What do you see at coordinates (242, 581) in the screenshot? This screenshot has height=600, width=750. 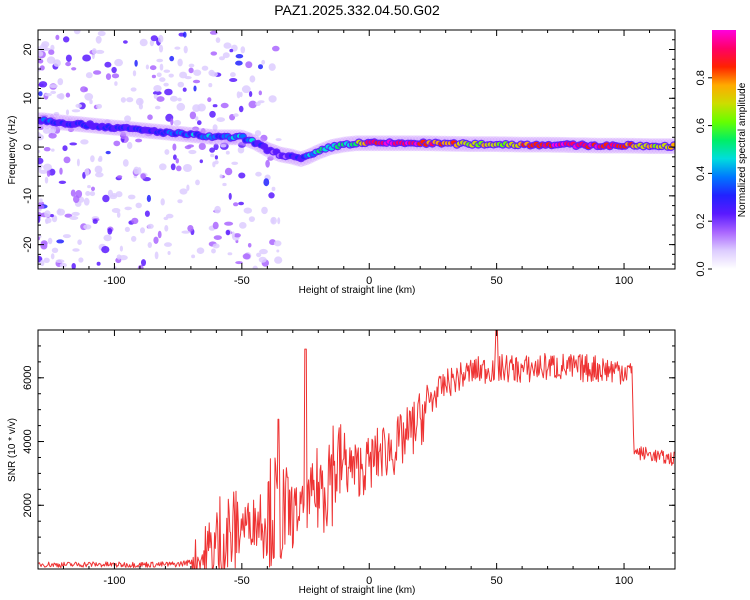 I see `x-tick-label: -50` at bounding box center [242, 581].